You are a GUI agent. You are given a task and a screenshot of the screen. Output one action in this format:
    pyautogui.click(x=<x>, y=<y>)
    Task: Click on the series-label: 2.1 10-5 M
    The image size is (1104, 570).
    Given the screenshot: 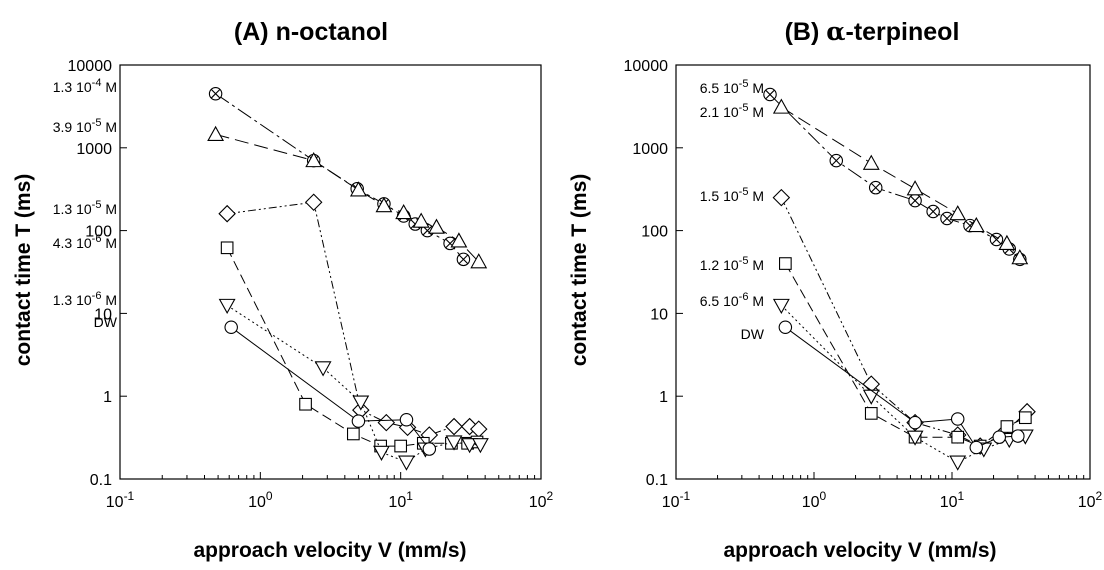 What is the action you would take?
    pyautogui.click(x=732, y=111)
    